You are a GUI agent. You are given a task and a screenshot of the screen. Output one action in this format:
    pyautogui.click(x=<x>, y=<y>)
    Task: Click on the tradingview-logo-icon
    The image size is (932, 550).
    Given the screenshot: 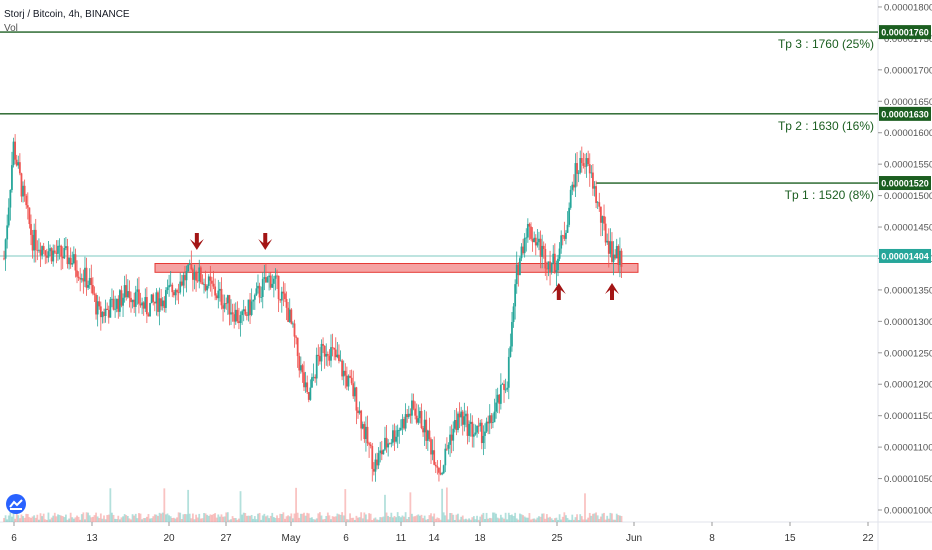 What is the action you would take?
    pyautogui.click(x=16, y=504)
    